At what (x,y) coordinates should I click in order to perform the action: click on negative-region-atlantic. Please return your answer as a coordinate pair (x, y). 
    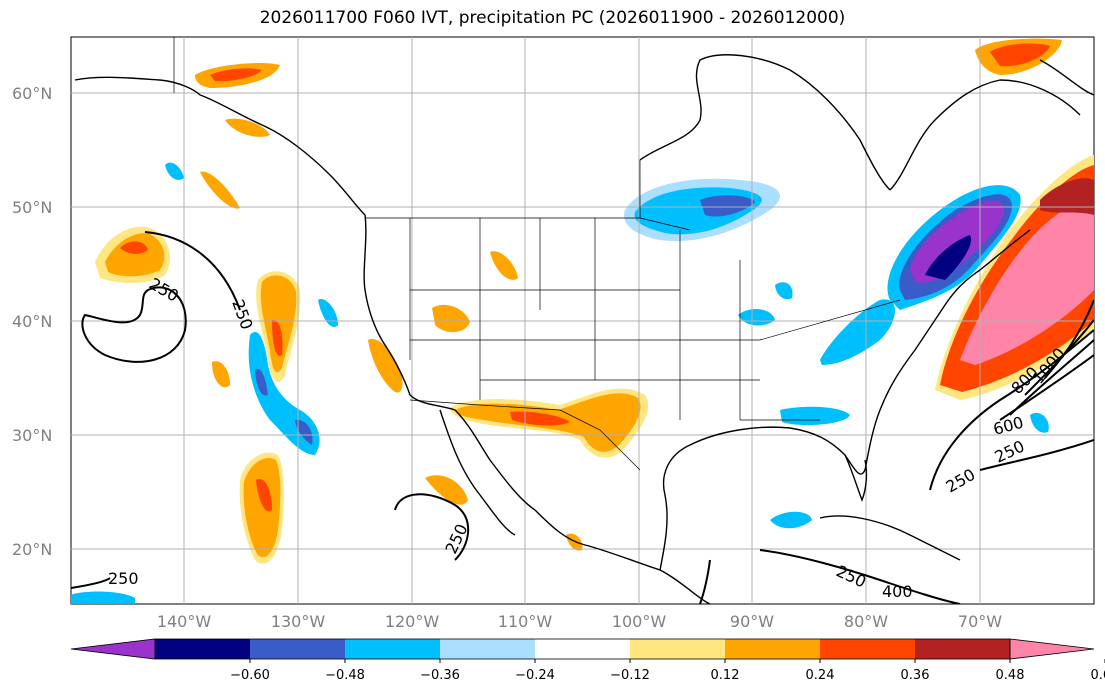
    Looking at the image, I should click on (1039, 422).